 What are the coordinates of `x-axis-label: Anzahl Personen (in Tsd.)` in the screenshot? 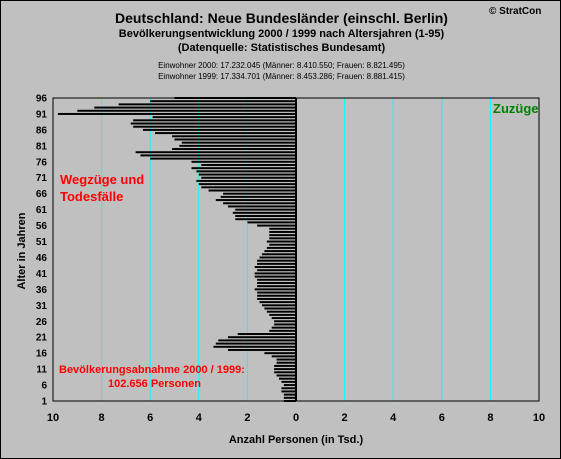 It's located at (296, 440).